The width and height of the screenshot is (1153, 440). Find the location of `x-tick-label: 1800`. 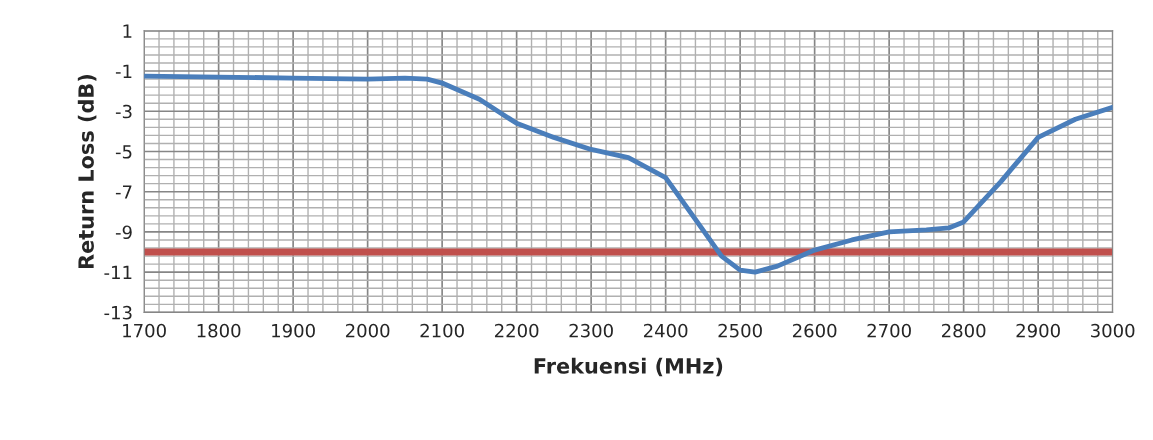

x-tick-label: 1800 is located at coordinates (219, 330).